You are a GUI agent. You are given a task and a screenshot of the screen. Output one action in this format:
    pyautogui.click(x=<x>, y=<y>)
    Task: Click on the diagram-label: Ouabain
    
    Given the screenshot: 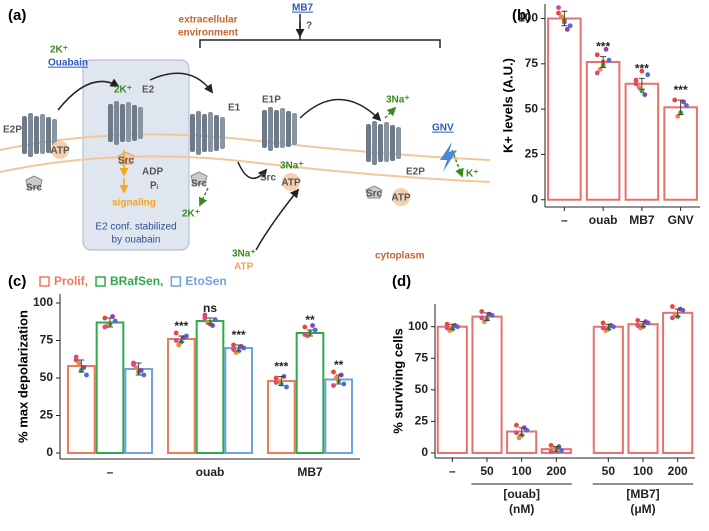 What is the action you would take?
    pyautogui.click(x=68, y=63)
    